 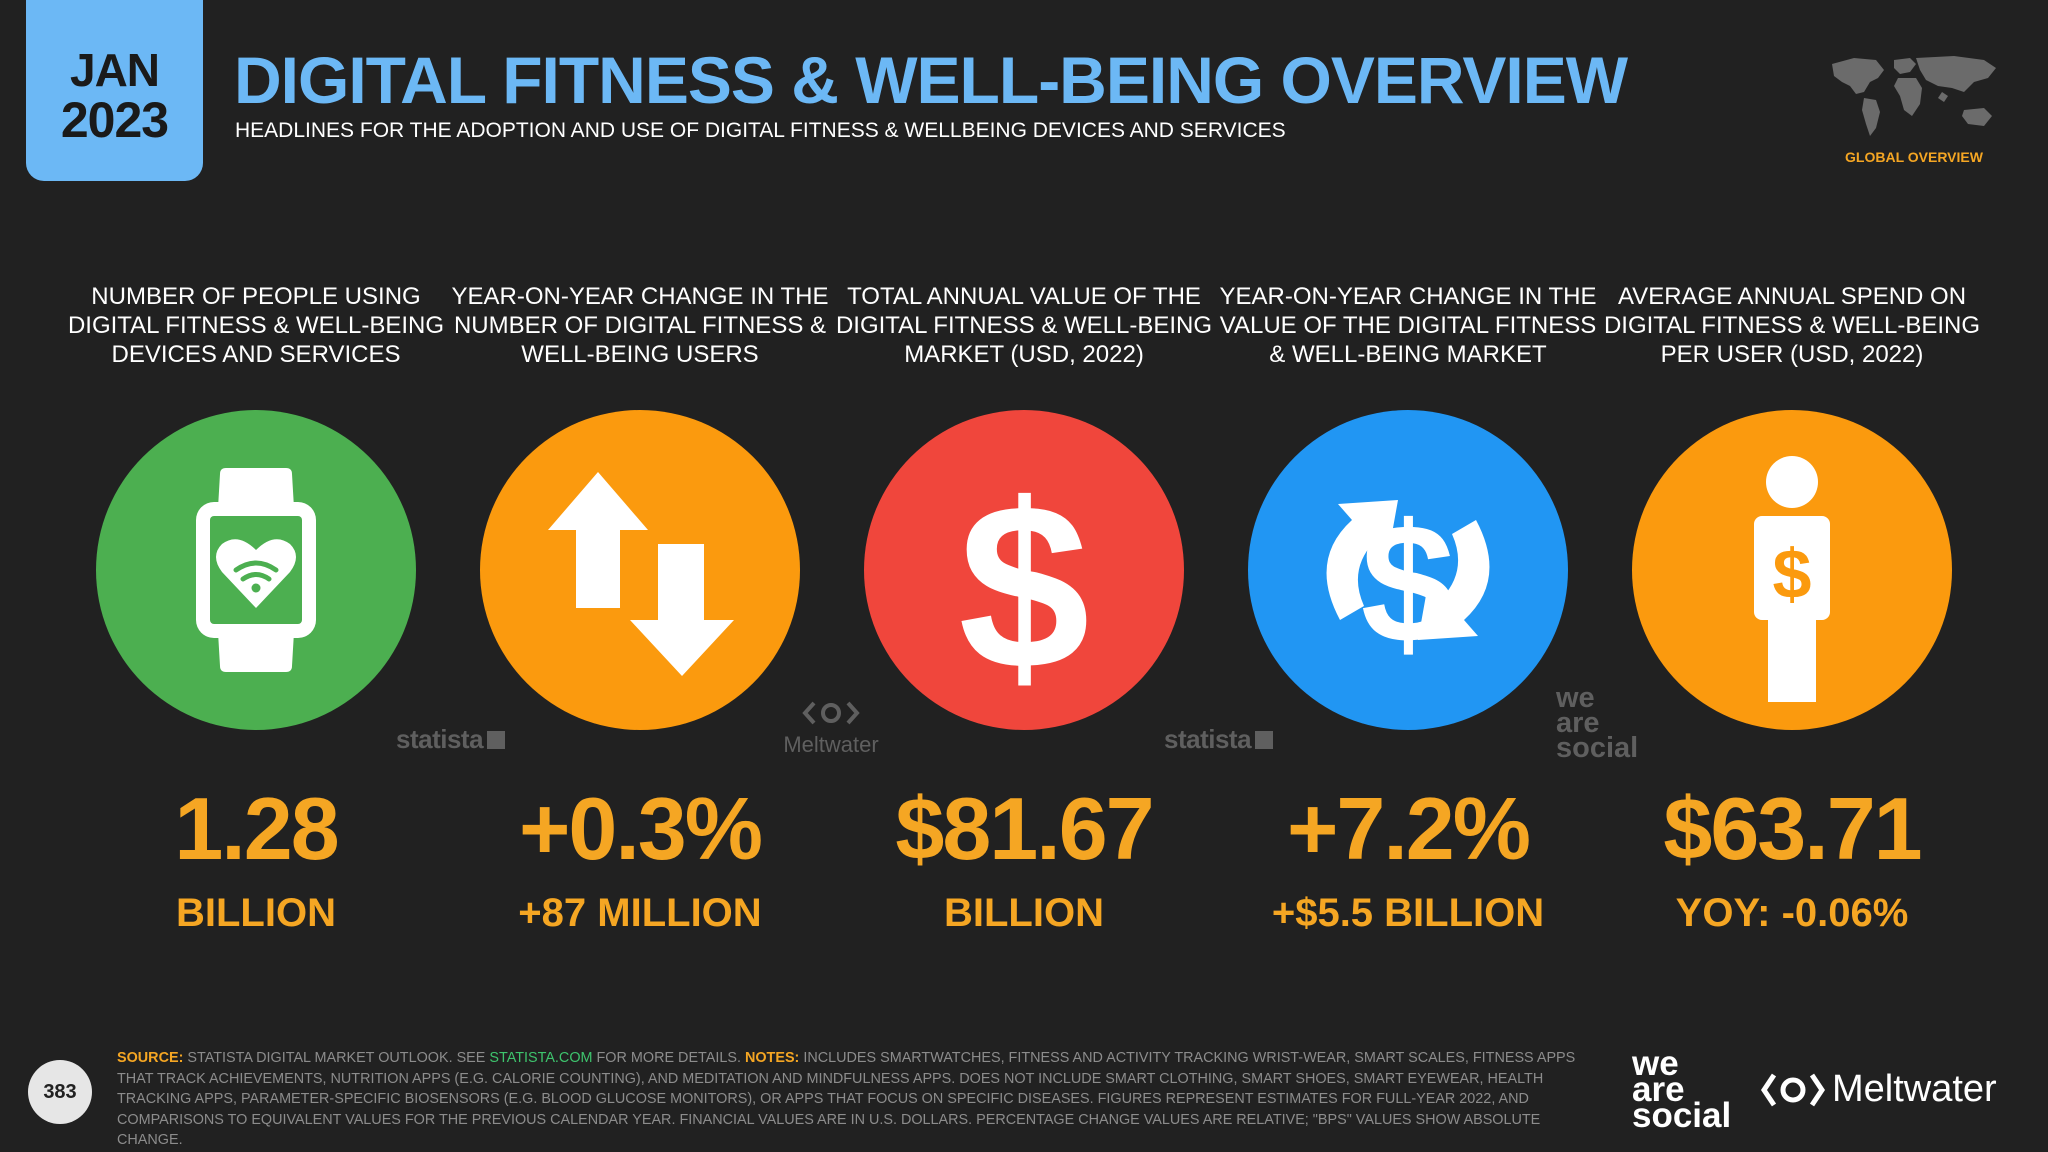 I want to click on meltwater-brand-text: Meltwater, so click(x=1914, y=1089).